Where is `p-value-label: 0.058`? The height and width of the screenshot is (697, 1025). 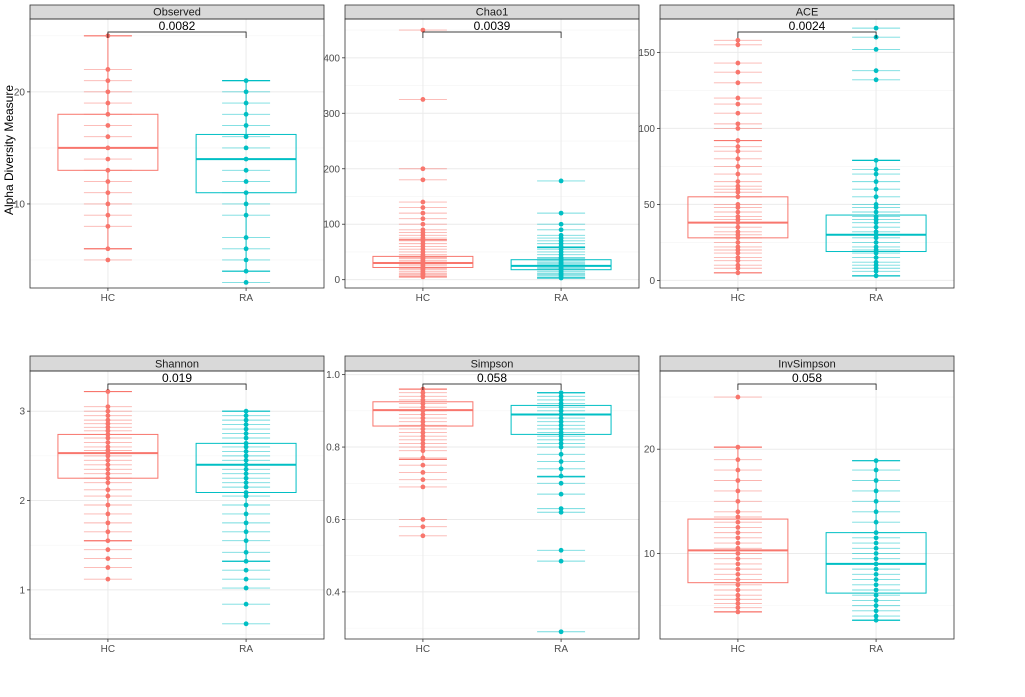
p-value-label: 0.058 is located at coordinates (492, 378).